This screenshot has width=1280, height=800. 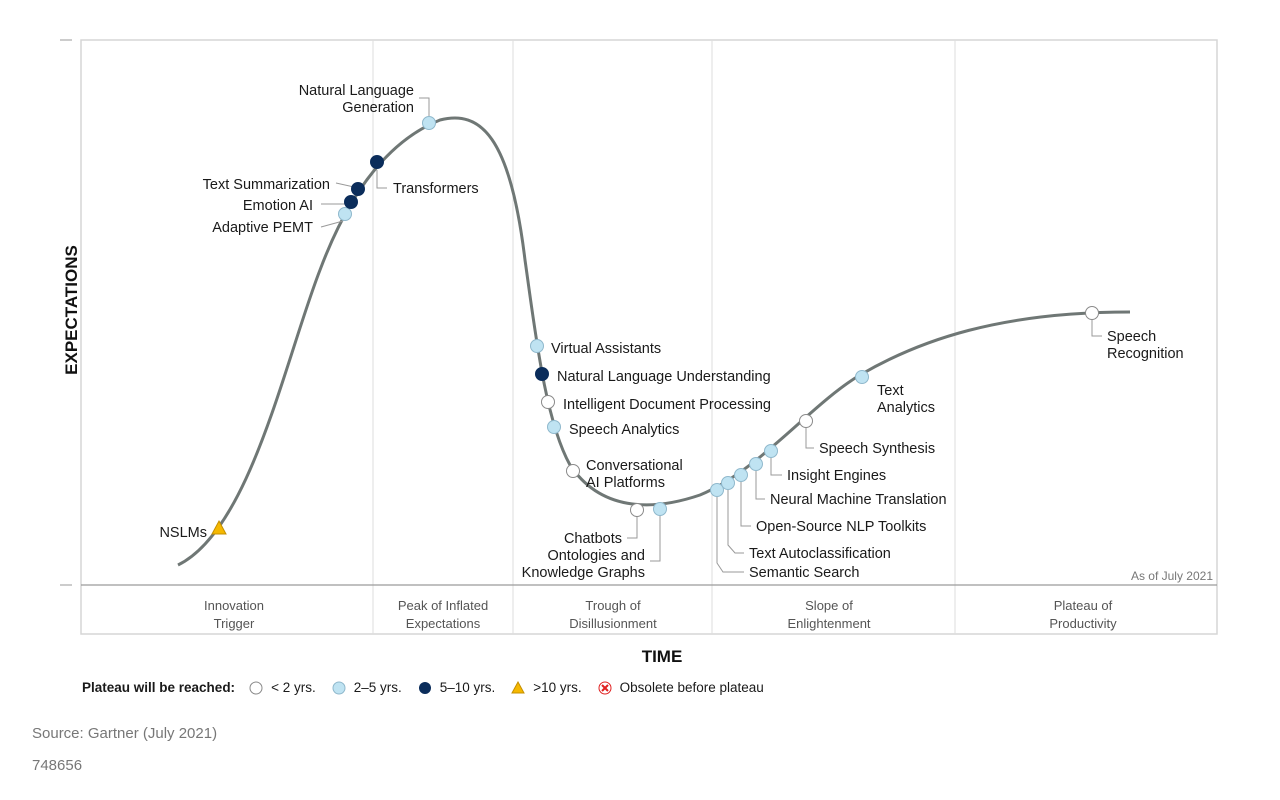 I want to click on label-nslms: NSLMs, so click(x=183, y=533).